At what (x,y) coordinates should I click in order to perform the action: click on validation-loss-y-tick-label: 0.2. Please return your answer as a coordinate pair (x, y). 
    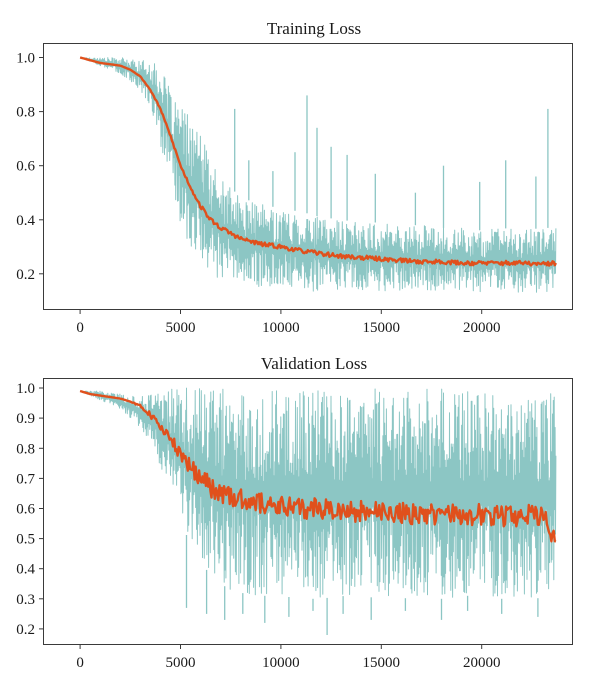
    Looking at the image, I should click on (25, 630).